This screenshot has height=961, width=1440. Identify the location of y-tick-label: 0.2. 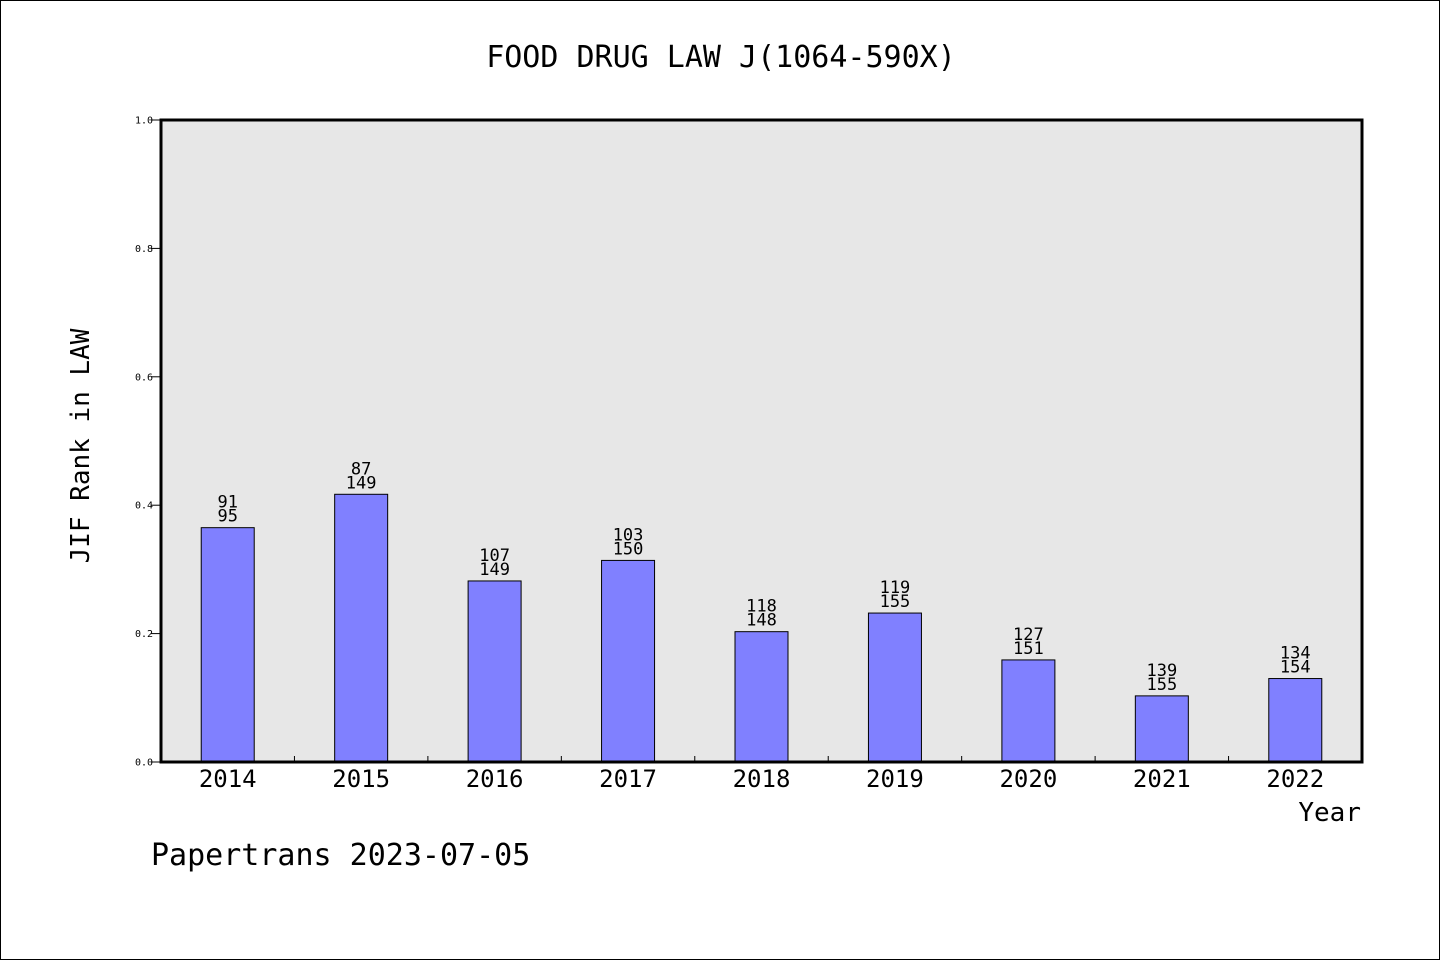
(144, 634).